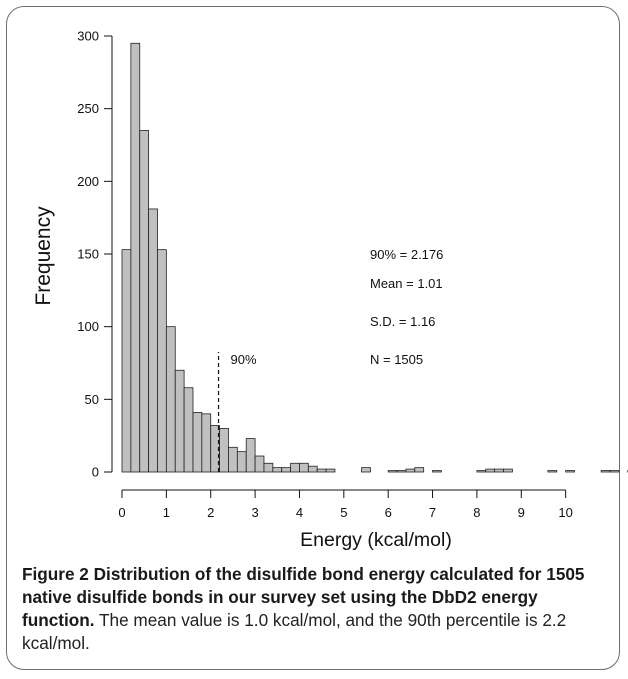 The height and width of the screenshot is (679, 628). I want to click on y-tick-label: 50, so click(92, 399).